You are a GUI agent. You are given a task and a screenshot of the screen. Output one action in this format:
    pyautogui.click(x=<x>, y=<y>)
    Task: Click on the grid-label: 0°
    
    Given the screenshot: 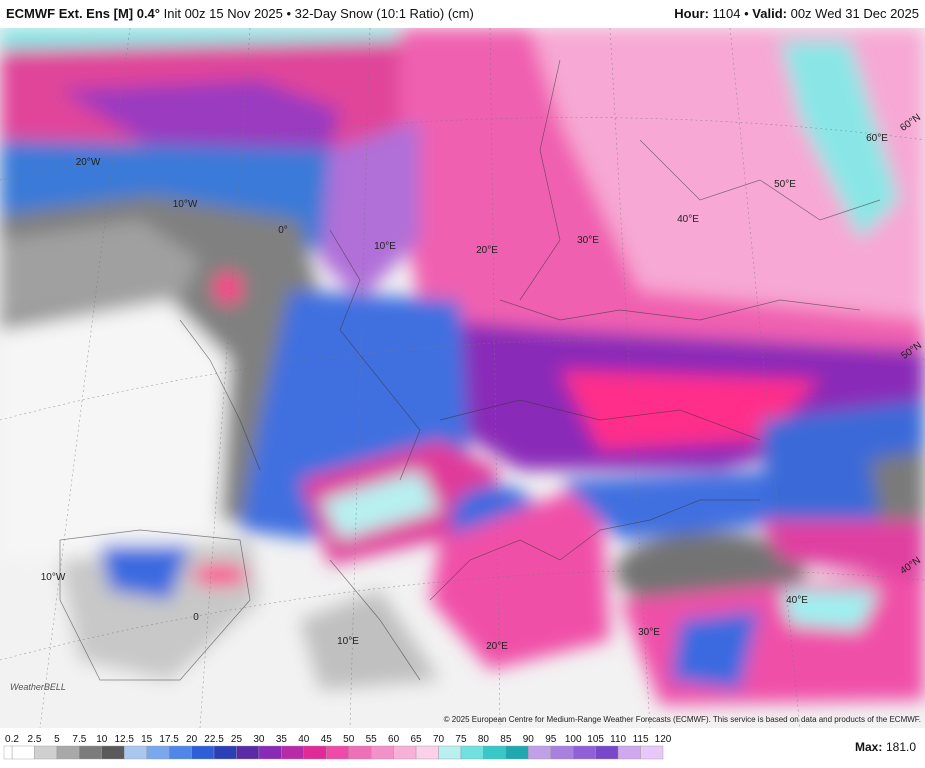 What is the action you would take?
    pyautogui.click(x=283, y=230)
    